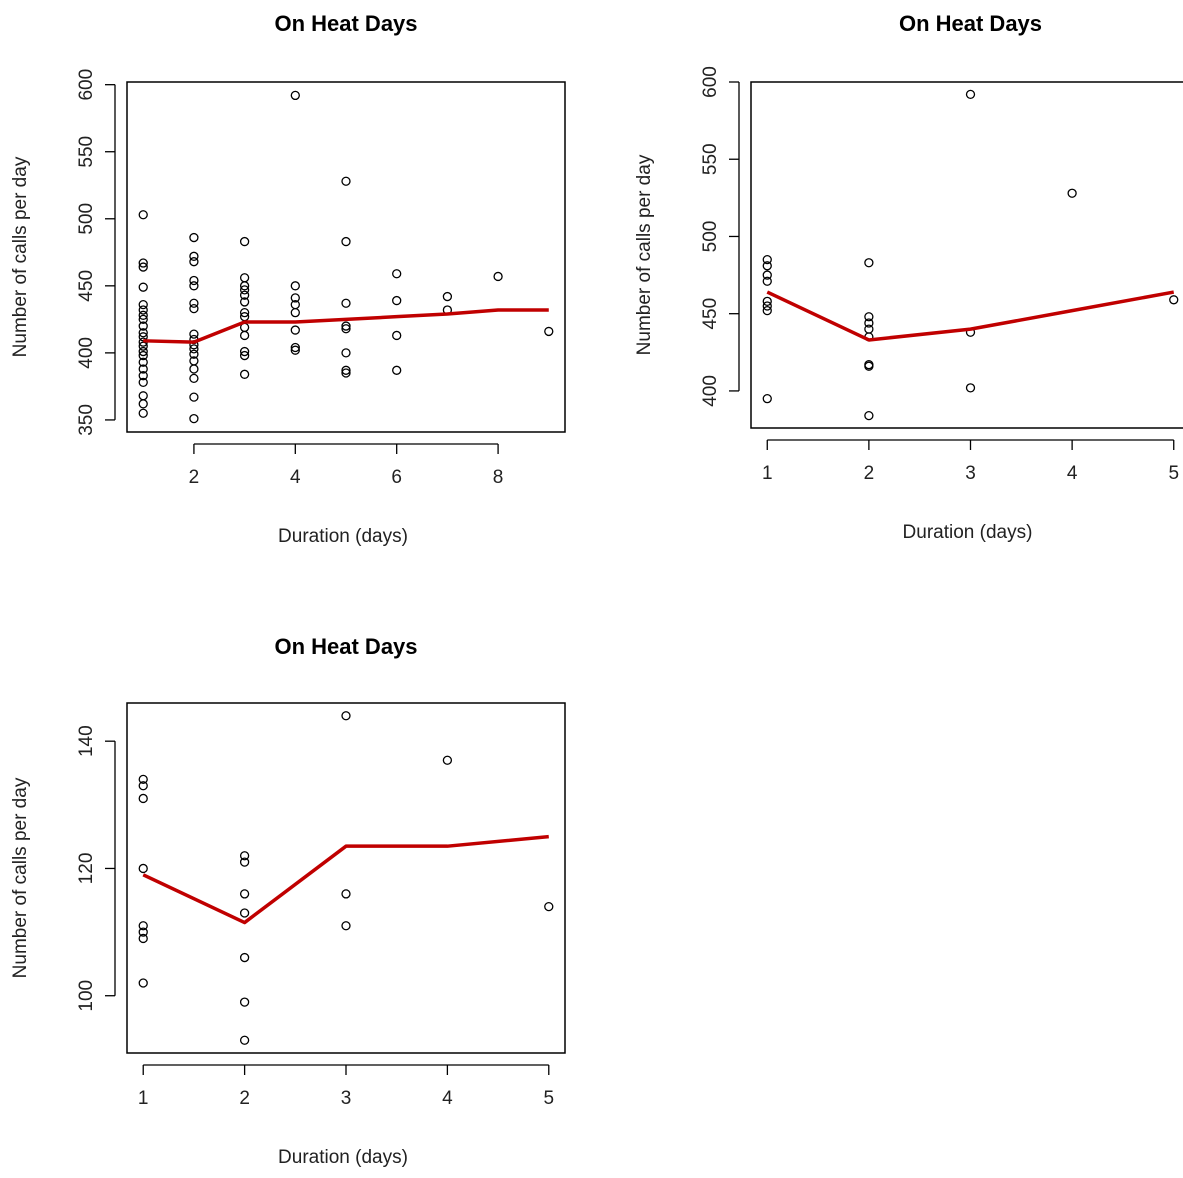 The width and height of the screenshot is (1183, 1178). I want to click on y-tick-label: 120, so click(86, 869).